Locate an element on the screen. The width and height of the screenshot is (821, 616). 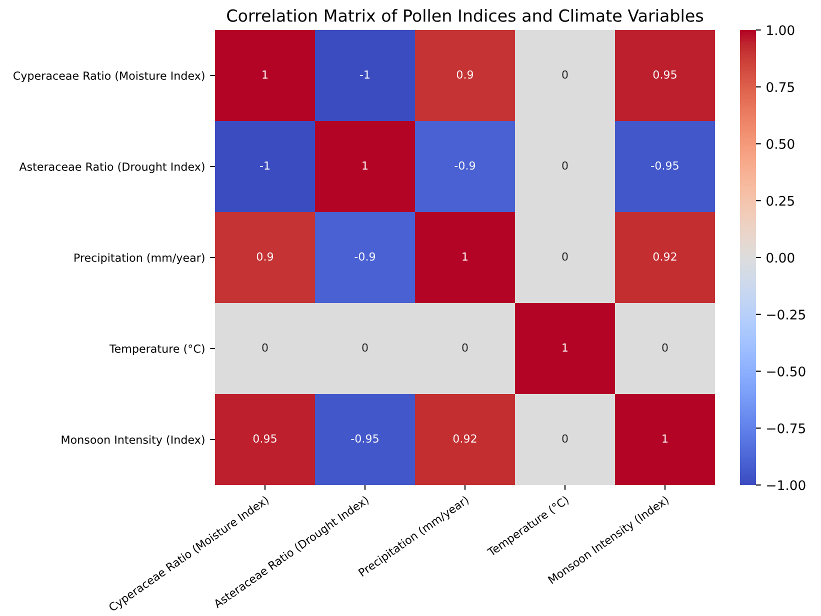
y-tick-label: Temperature (°C) is located at coordinates (156, 350).